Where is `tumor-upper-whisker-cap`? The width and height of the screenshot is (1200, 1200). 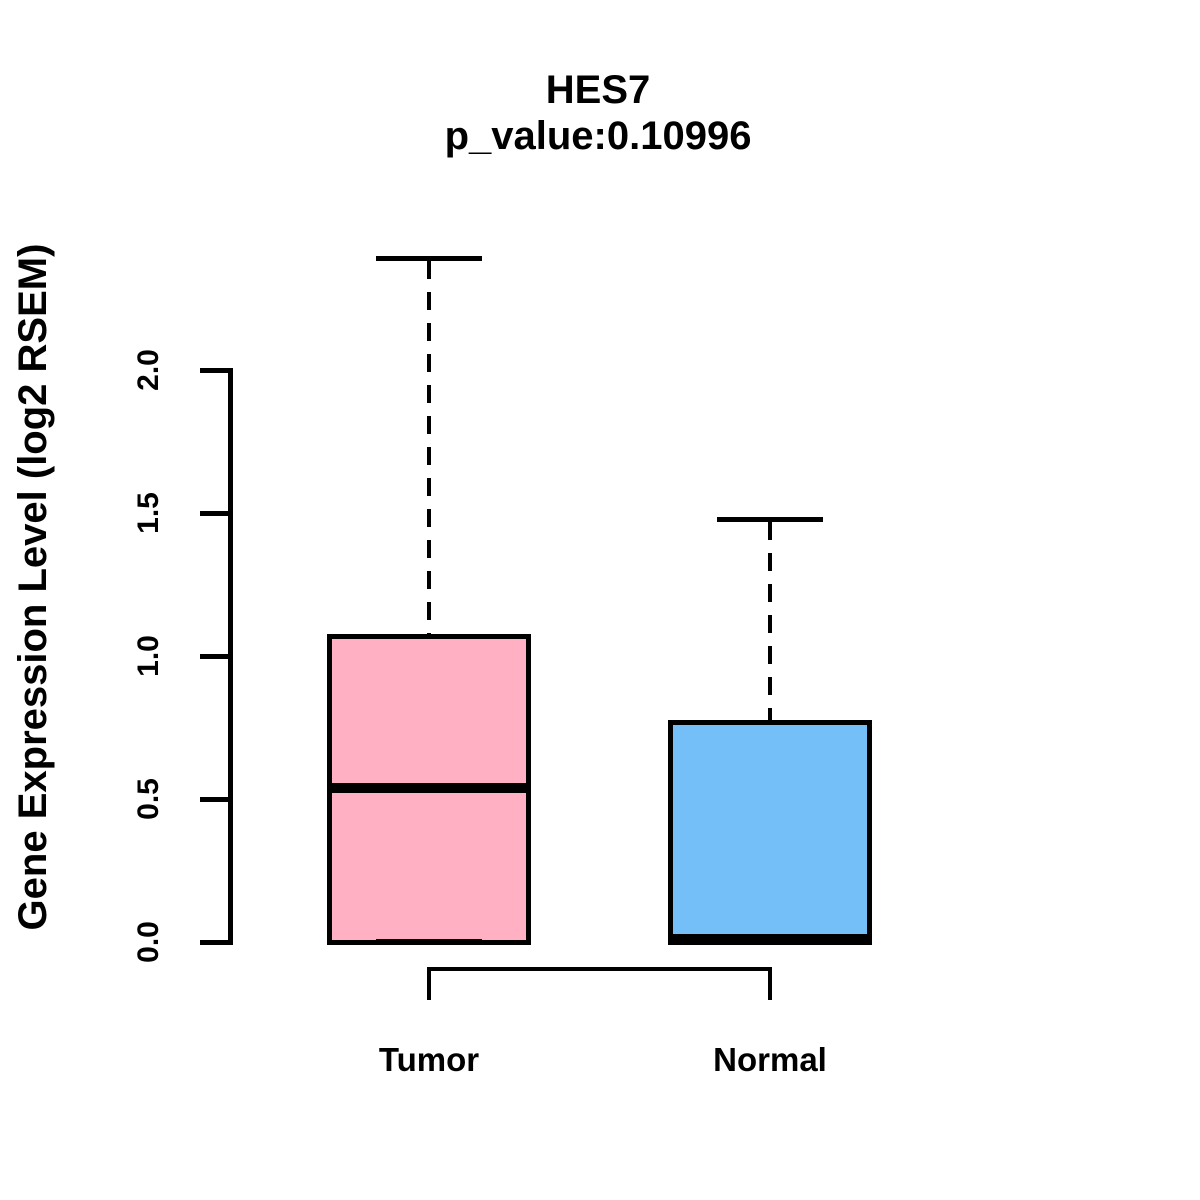 tumor-upper-whisker-cap is located at coordinates (429, 259).